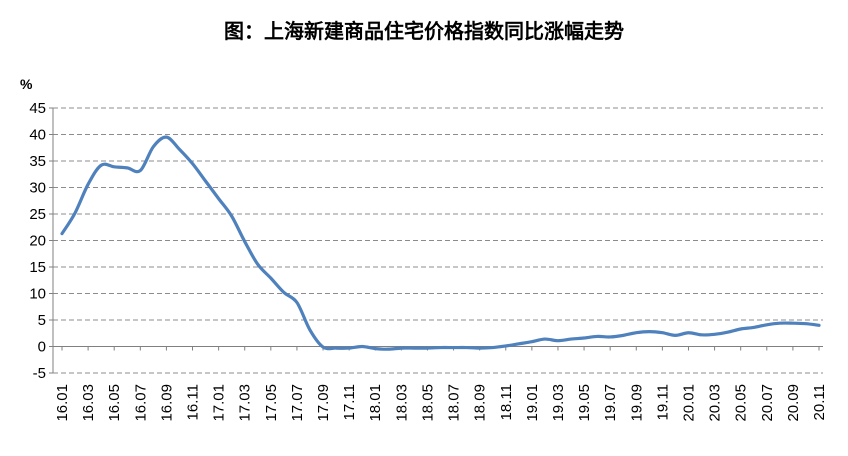 This screenshot has height=456, width=848. Describe the element at coordinates (819, 402) in the screenshot. I see `x-tick-label: 20.11` at that location.